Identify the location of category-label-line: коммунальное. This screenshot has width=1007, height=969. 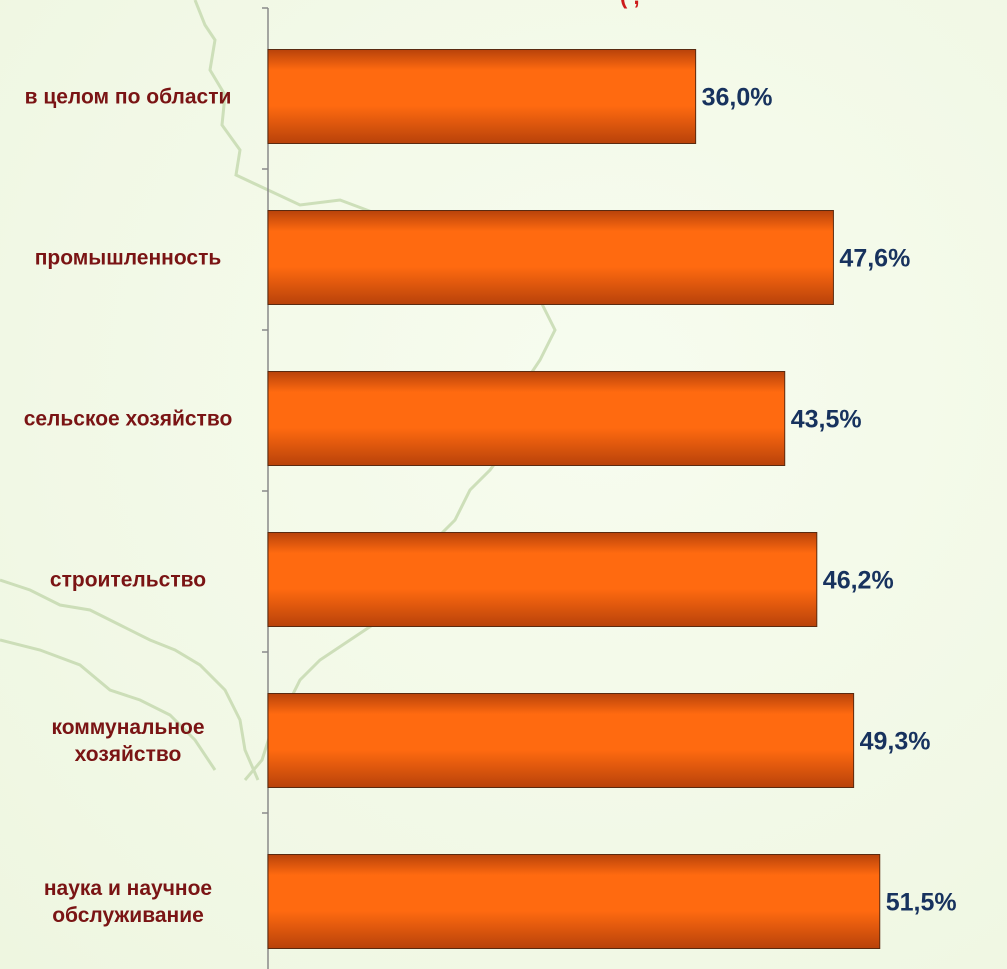
(127, 727).